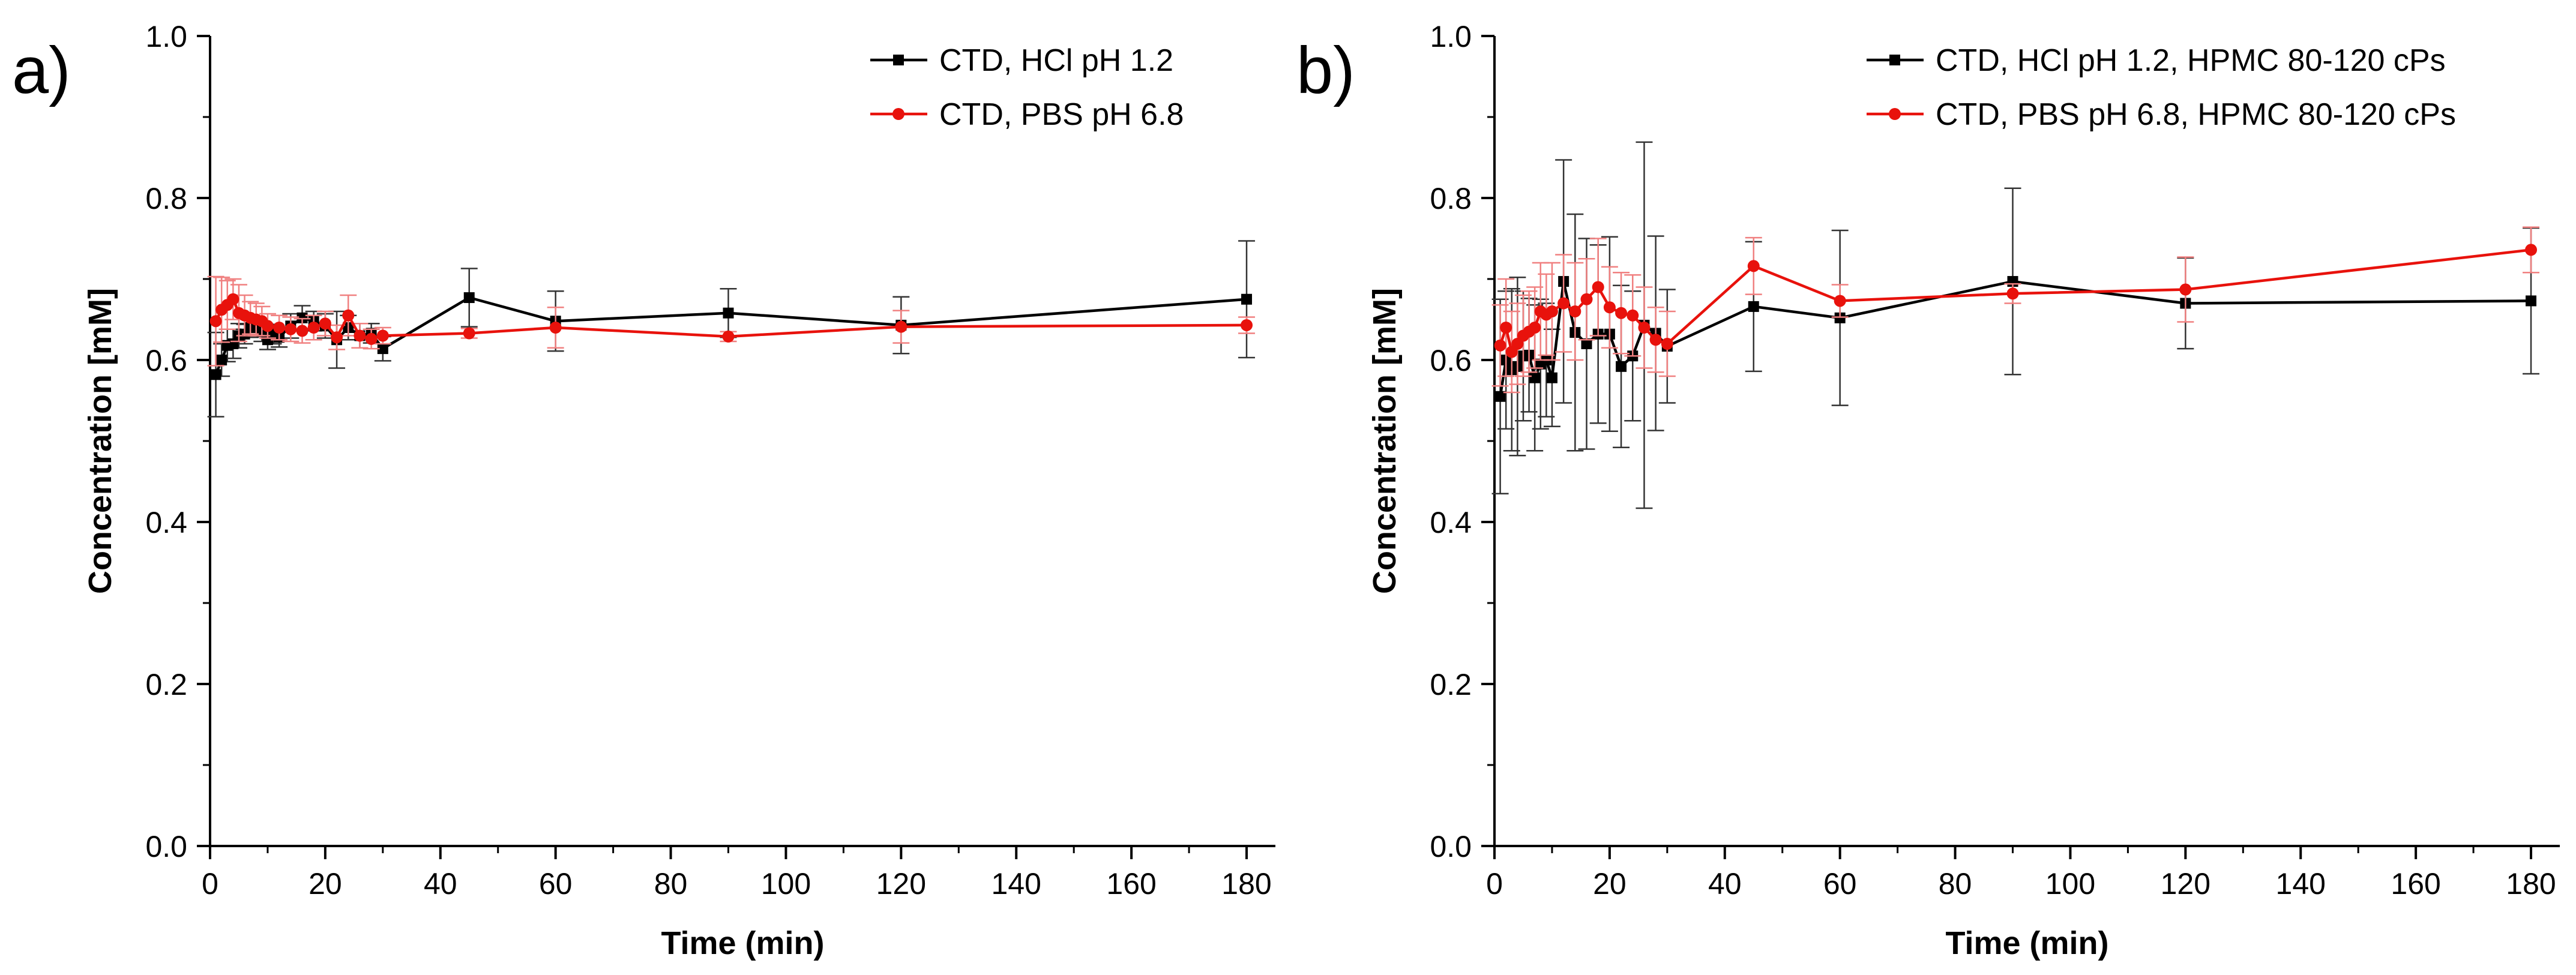 The image size is (2576, 975). What do you see at coordinates (41, 70) in the screenshot?
I see `panel-label: a)` at bounding box center [41, 70].